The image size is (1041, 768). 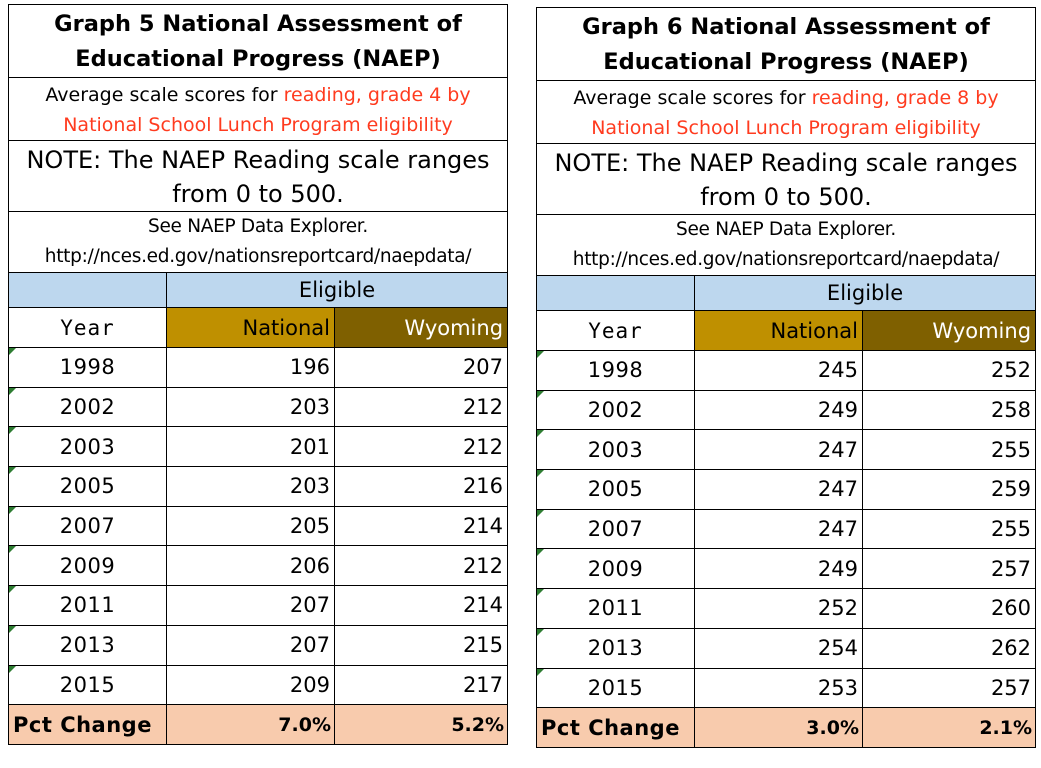 What do you see at coordinates (1011, 648) in the screenshot?
I see `wyoming-score-value: 262` at bounding box center [1011, 648].